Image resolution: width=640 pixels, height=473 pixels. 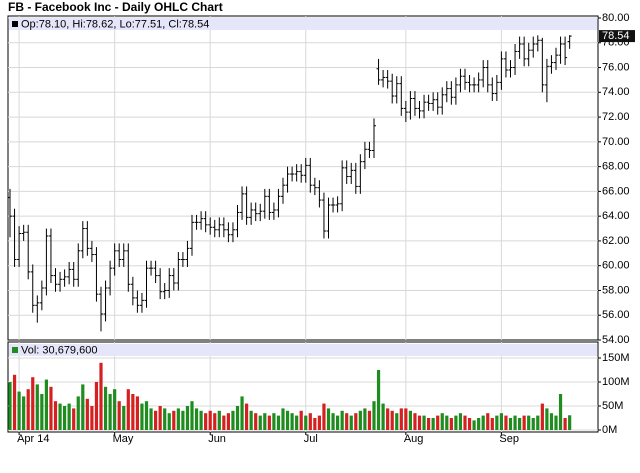 What do you see at coordinates (15, 24) in the screenshot?
I see `legend-swatch` at bounding box center [15, 24].